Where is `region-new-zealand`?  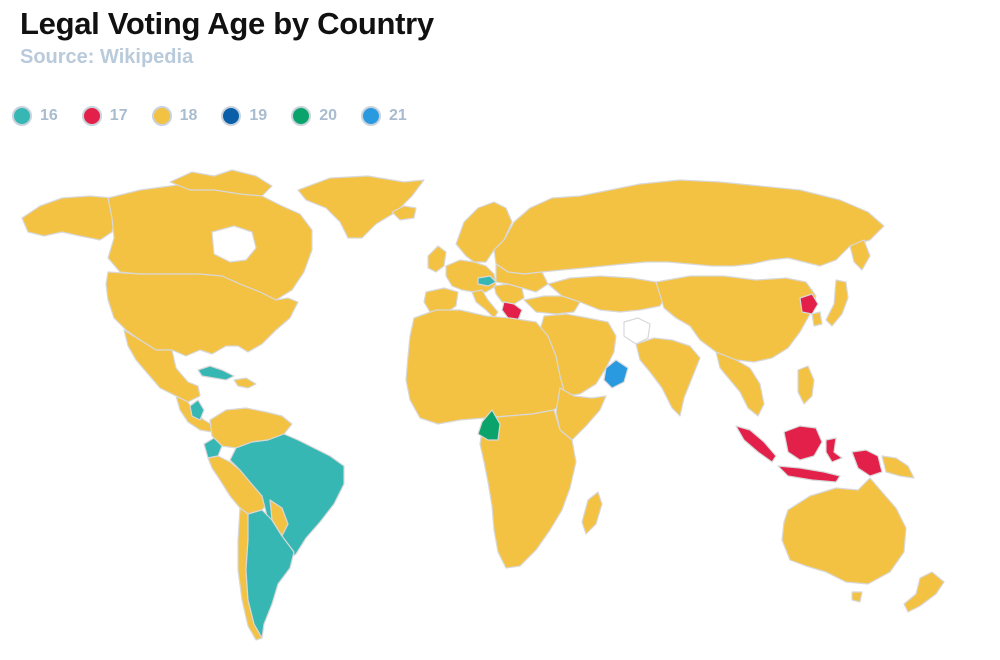
region-new-zealand is located at coordinates (924, 592).